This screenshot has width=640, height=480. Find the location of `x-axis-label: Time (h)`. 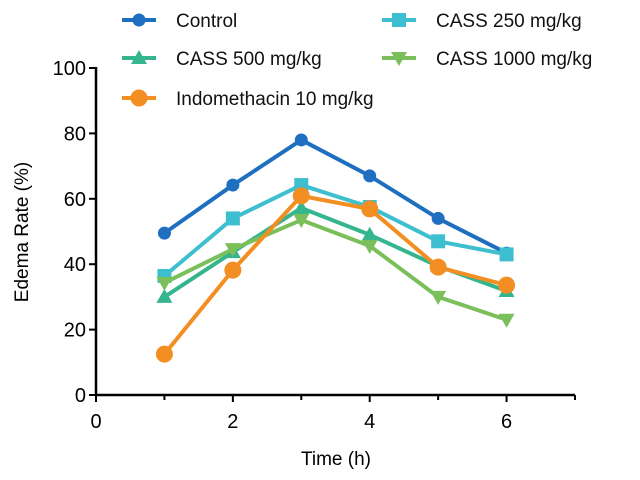

x-axis-label: Time (h) is located at coordinates (336, 459).